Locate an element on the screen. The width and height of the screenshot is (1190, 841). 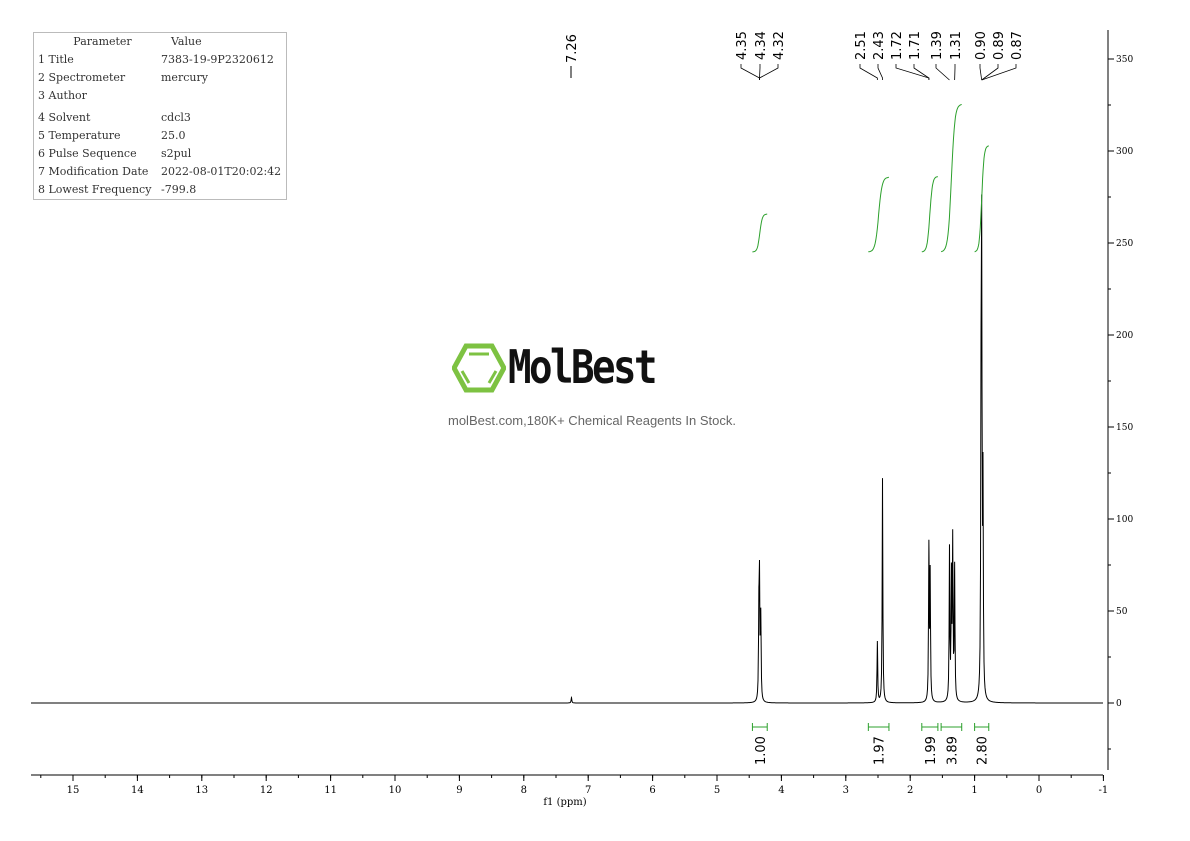
y-tick-label: 250 is located at coordinates (1124, 244).